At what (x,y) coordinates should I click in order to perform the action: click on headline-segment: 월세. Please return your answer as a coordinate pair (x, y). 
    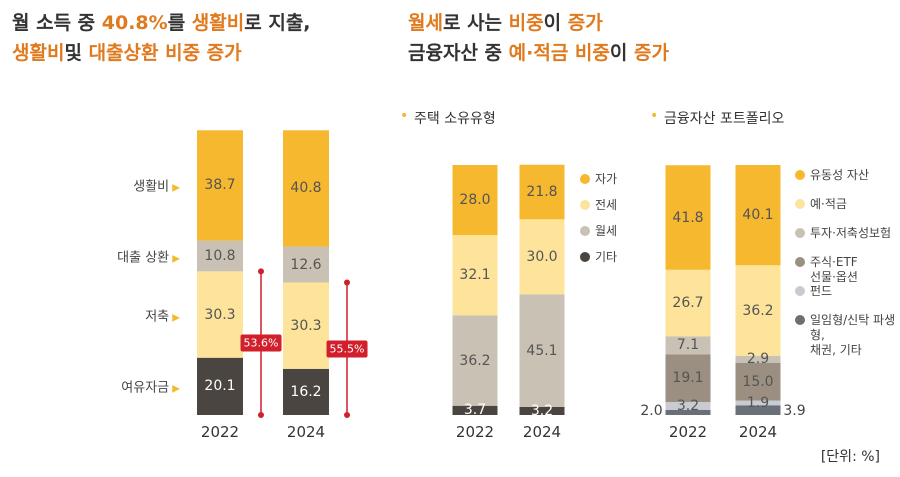
    Looking at the image, I should click on (425, 23).